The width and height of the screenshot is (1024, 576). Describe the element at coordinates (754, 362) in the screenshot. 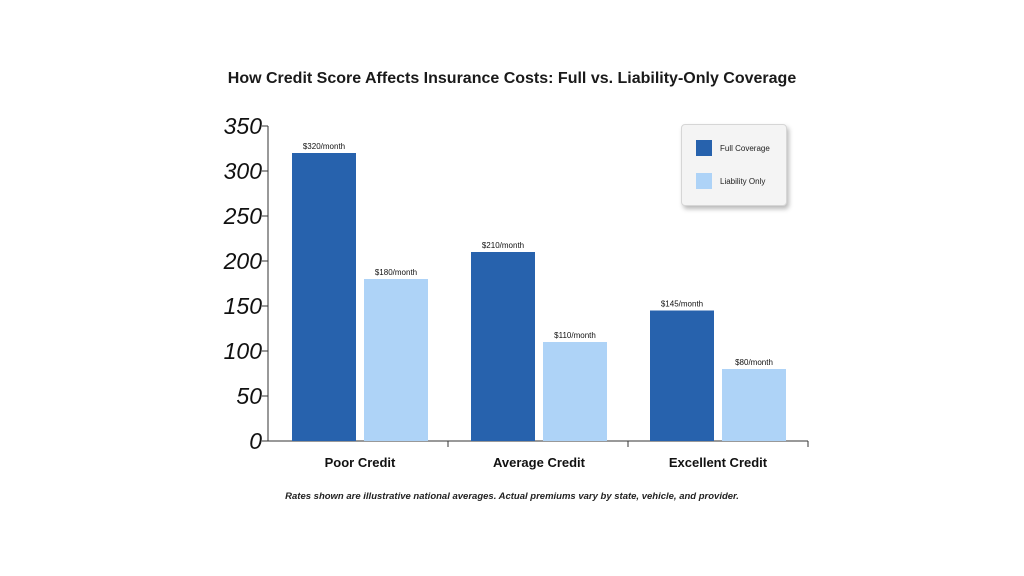

I see `data-label: $80/month` at that location.